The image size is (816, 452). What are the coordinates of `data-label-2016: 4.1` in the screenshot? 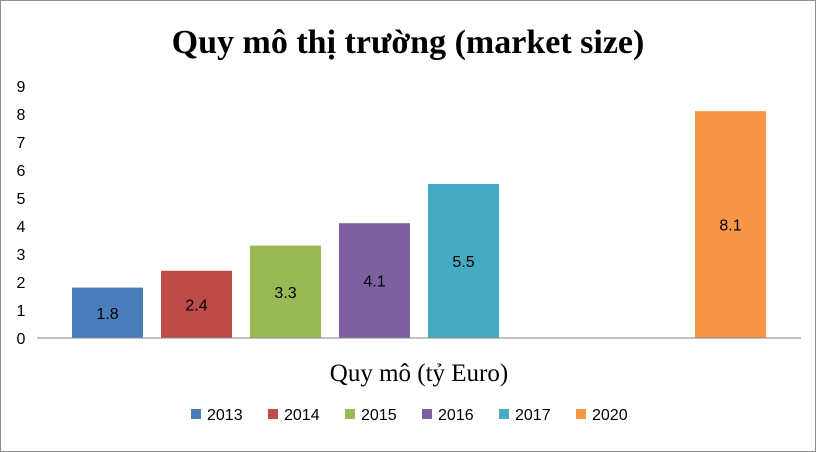 It's located at (374, 282).